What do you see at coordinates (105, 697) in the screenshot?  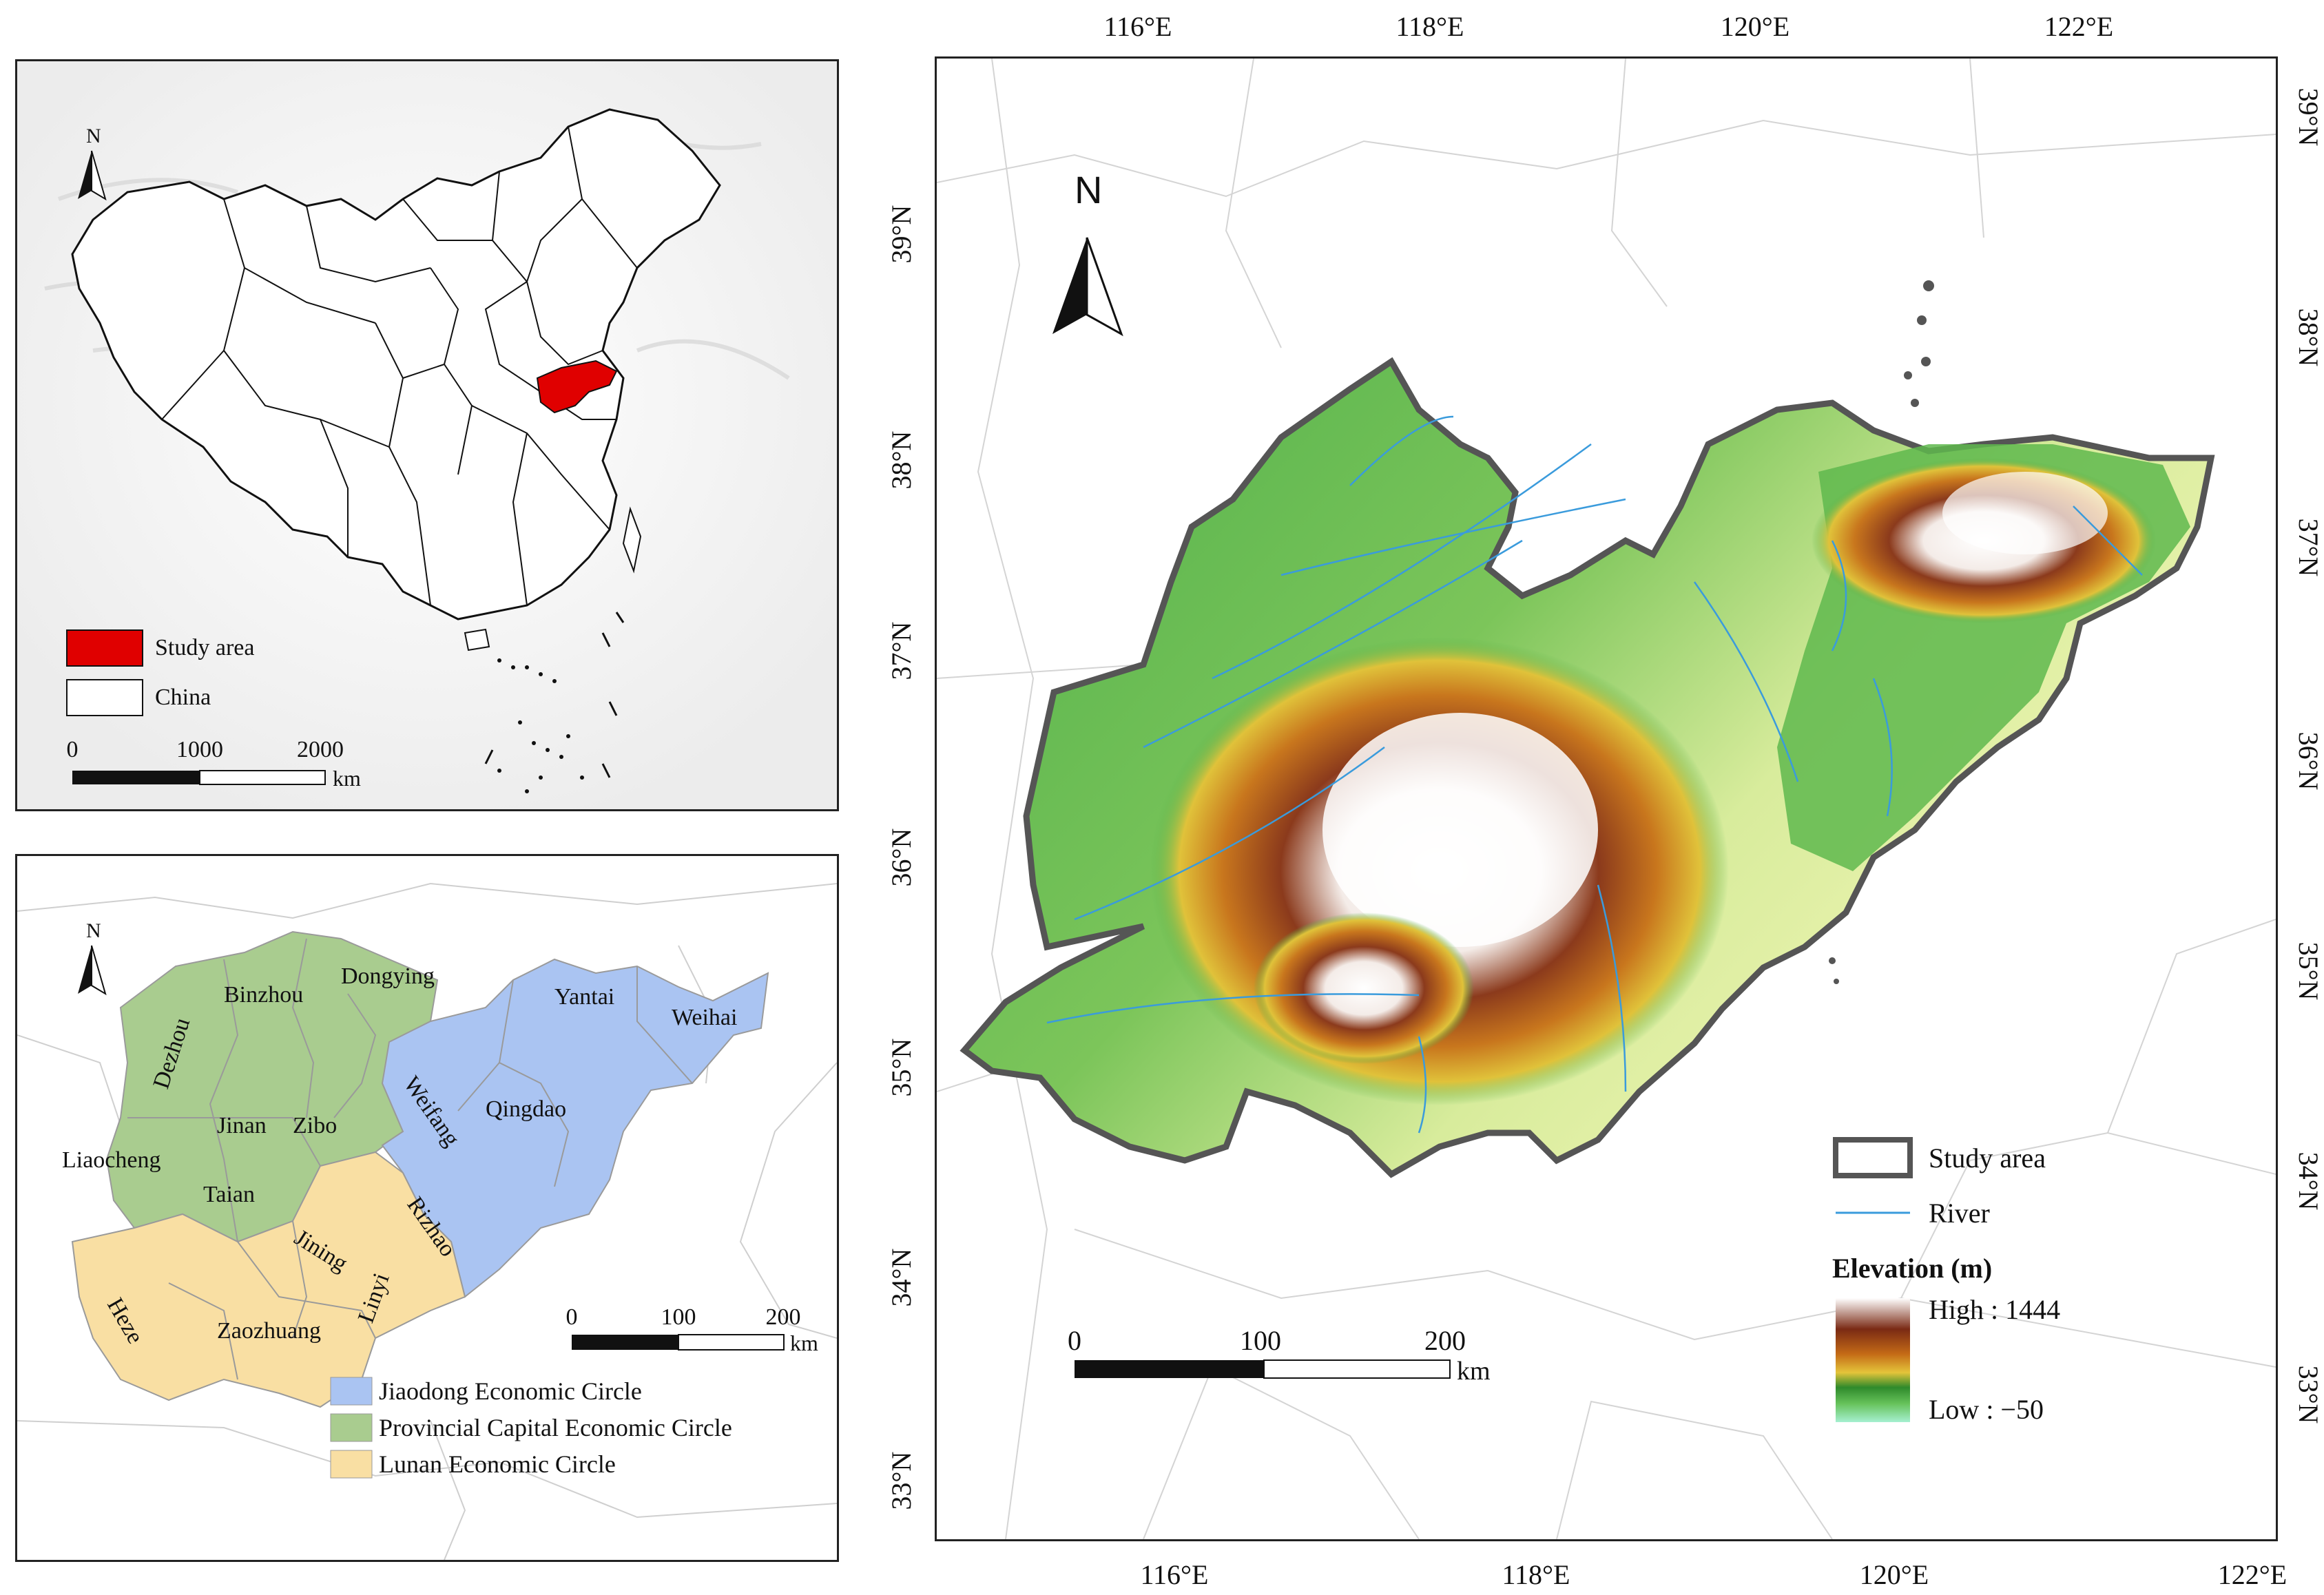 I see `legend-swatch-china` at bounding box center [105, 697].